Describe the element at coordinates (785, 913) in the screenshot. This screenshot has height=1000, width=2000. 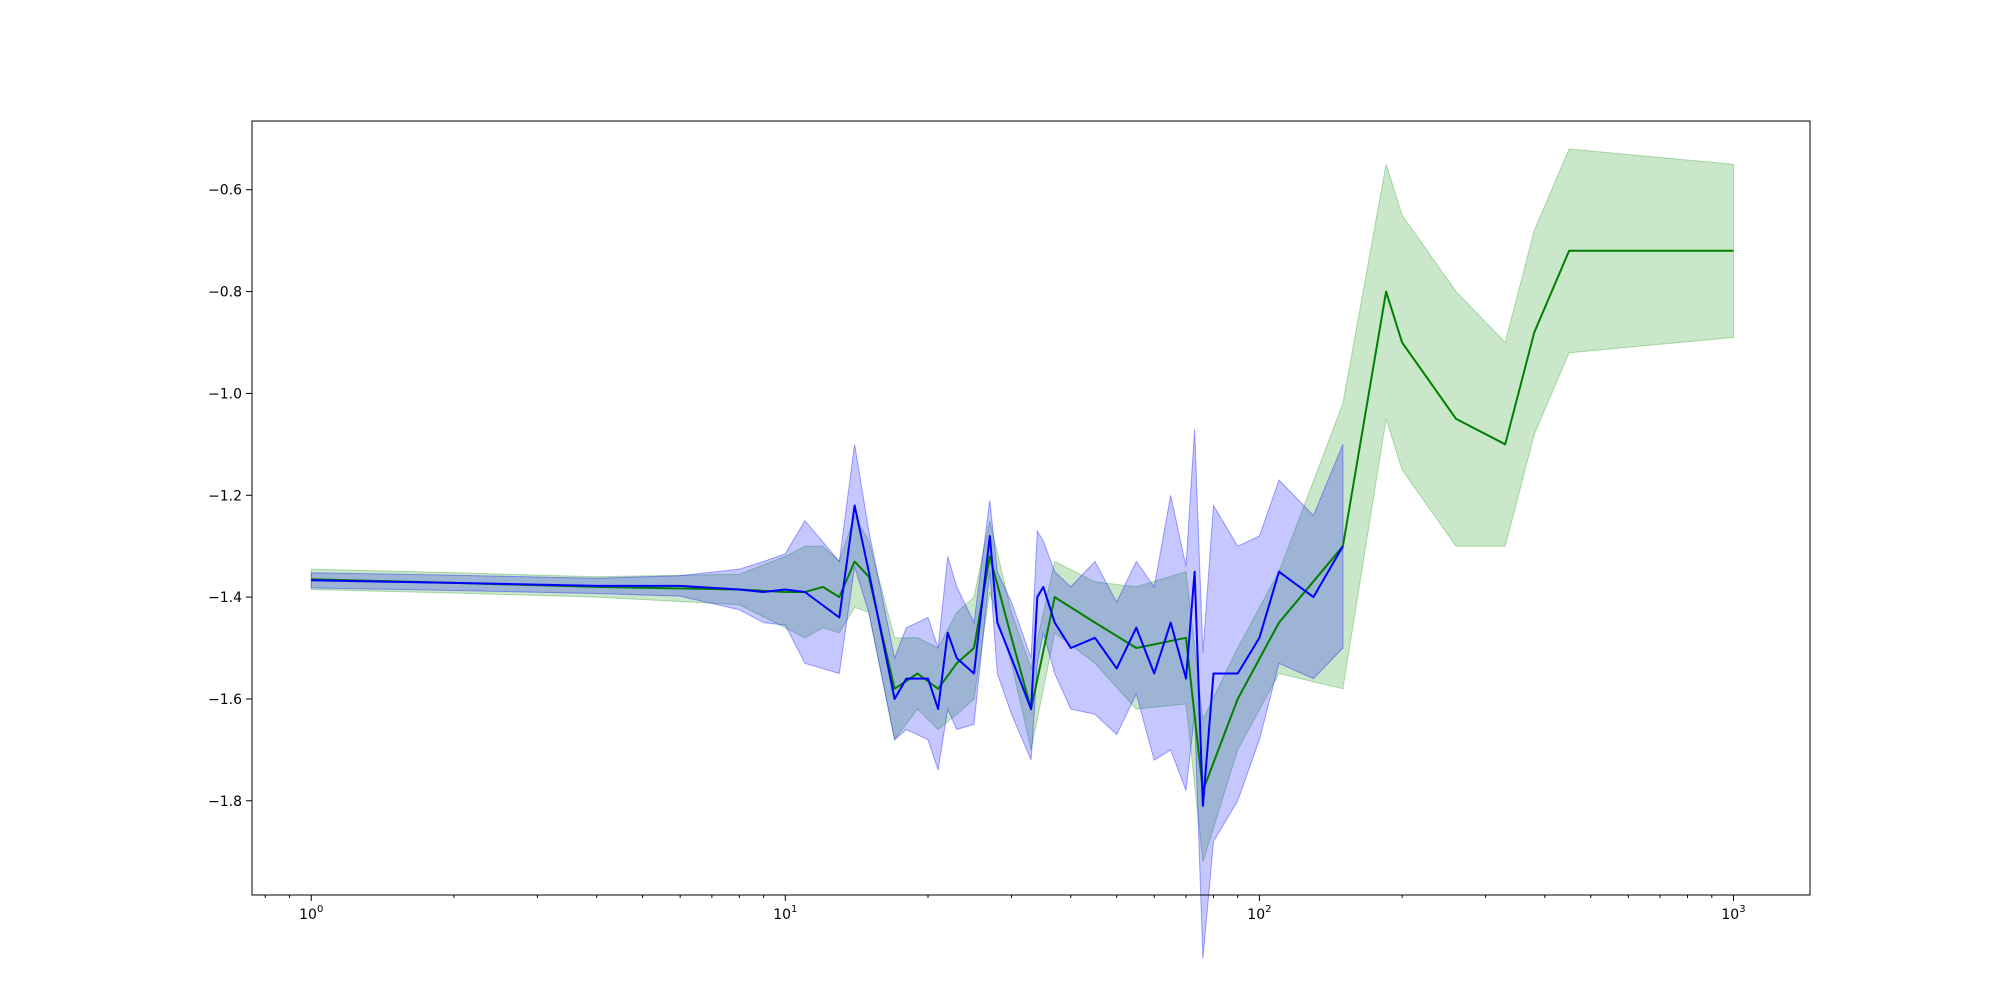
I see `x-tick-label: 10¹` at that location.